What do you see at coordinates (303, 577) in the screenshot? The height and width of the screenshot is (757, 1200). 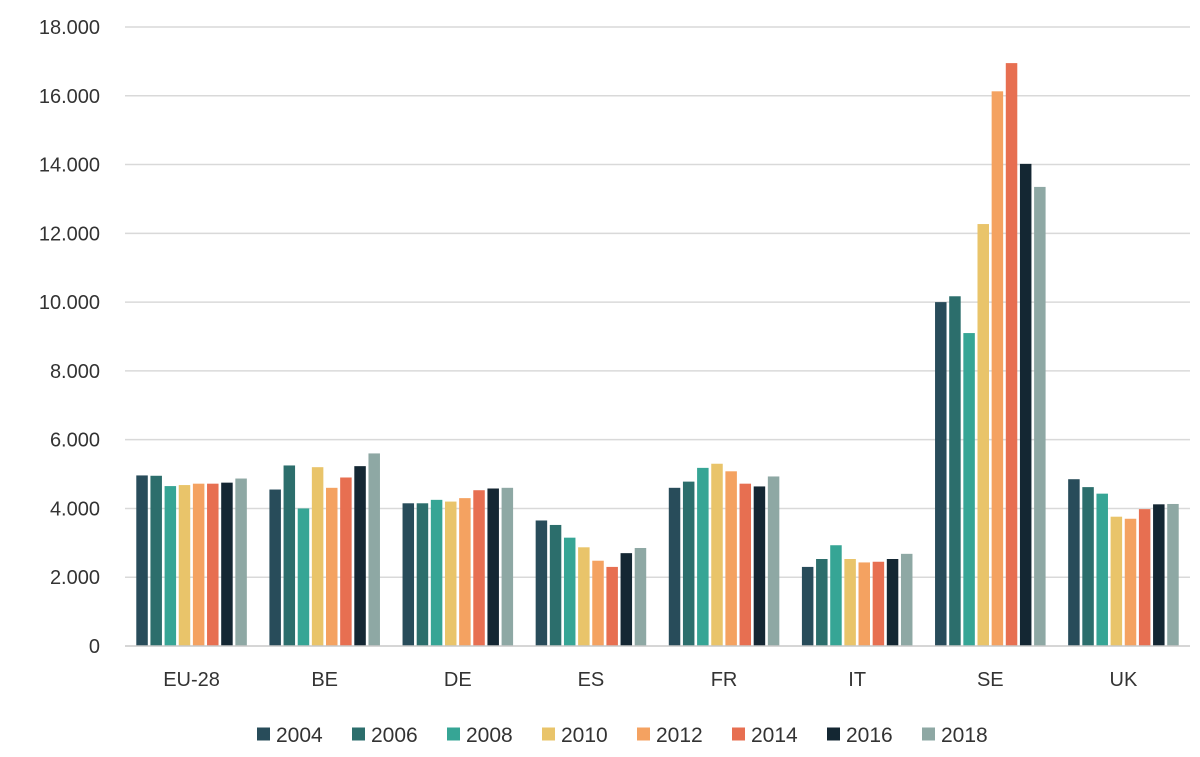 I see `bar-be-2008` at bounding box center [303, 577].